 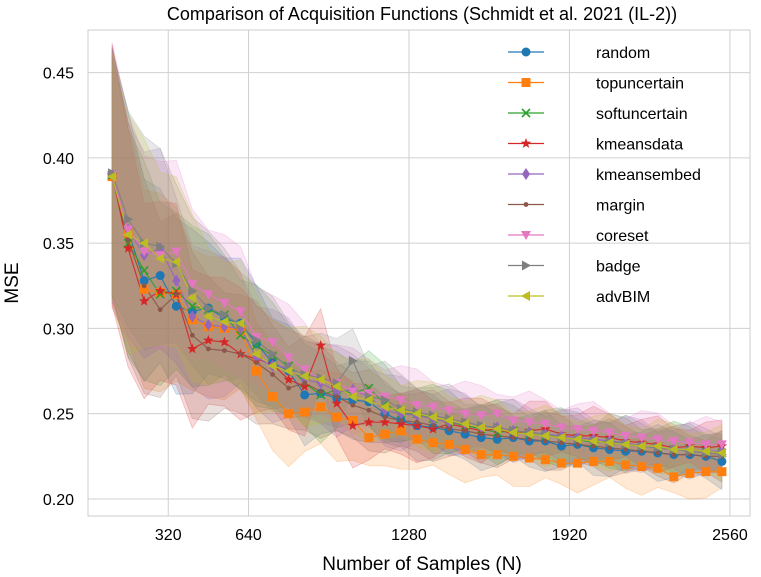 I want to click on y-tick-label: 0.30, so click(x=58, y=329).